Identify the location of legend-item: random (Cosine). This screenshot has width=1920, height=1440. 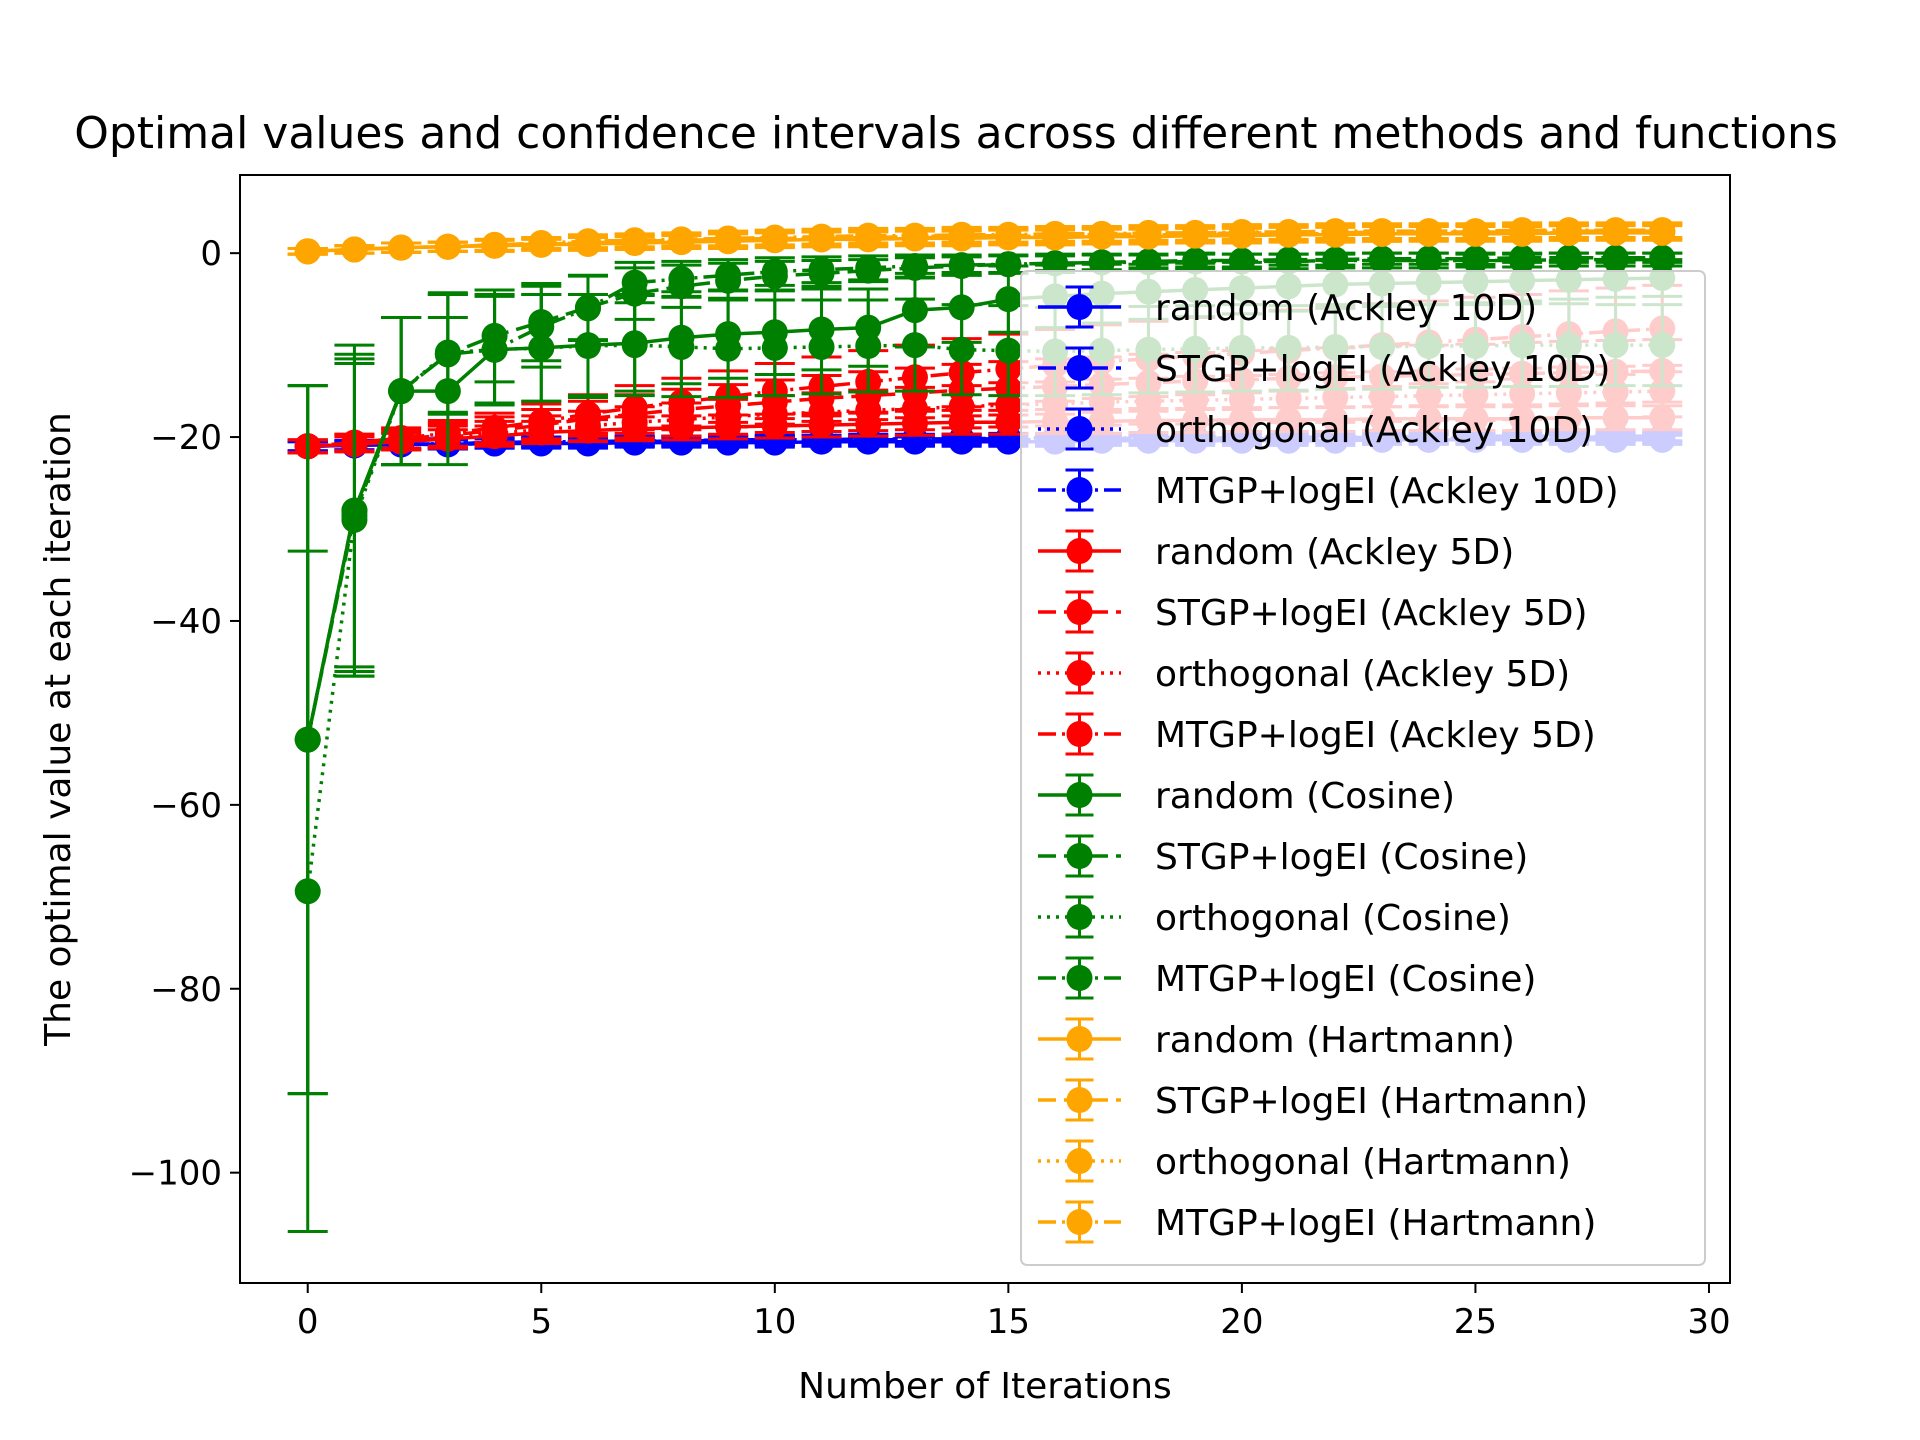
(1246, 795).